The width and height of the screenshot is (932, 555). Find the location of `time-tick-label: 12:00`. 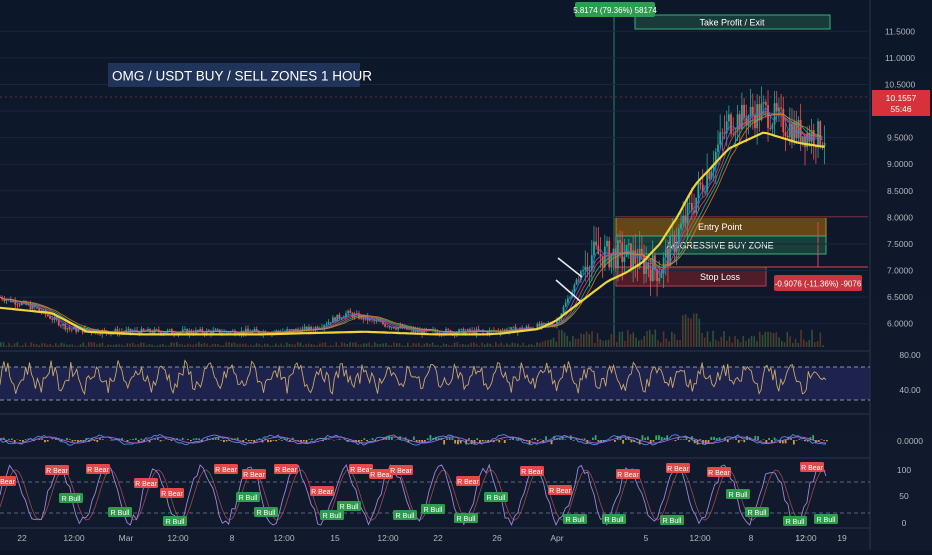

time-tick-label: 12:00 is located at coordinates (388, 538).